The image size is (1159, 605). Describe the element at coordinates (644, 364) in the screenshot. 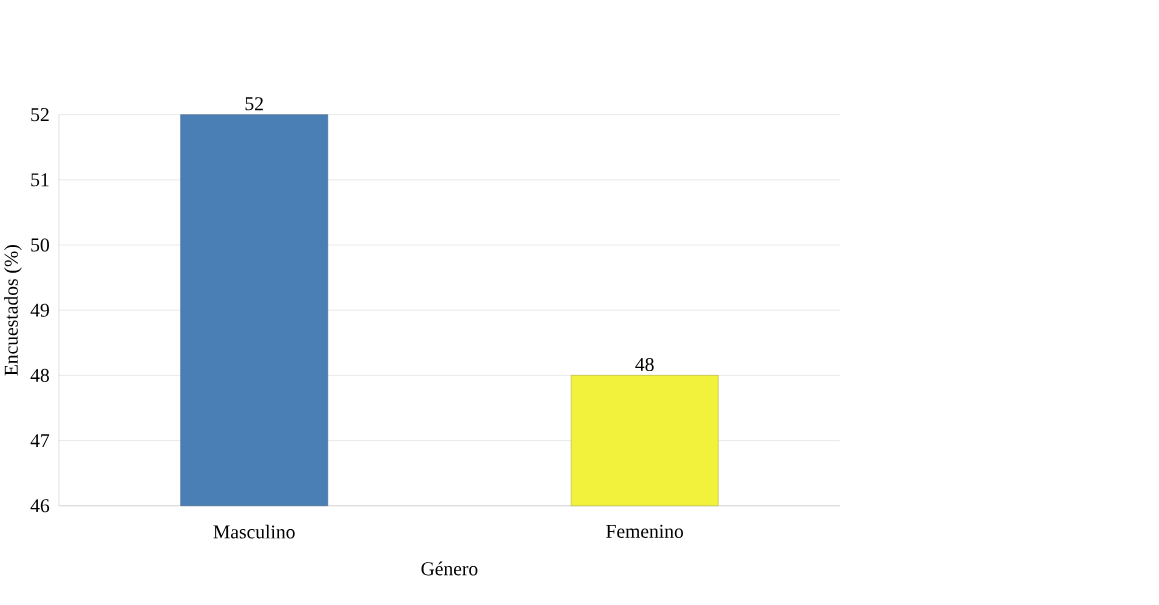

I see `data-label: 48` at that location.